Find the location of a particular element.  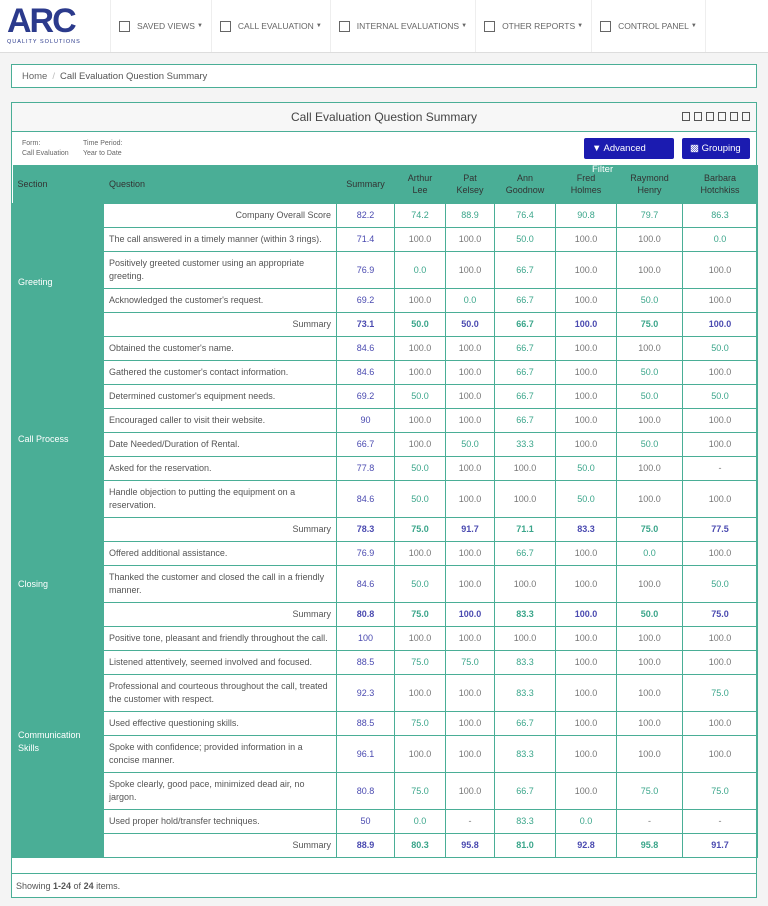

score-cell: 77.5 is located at coordinates (720, 529).